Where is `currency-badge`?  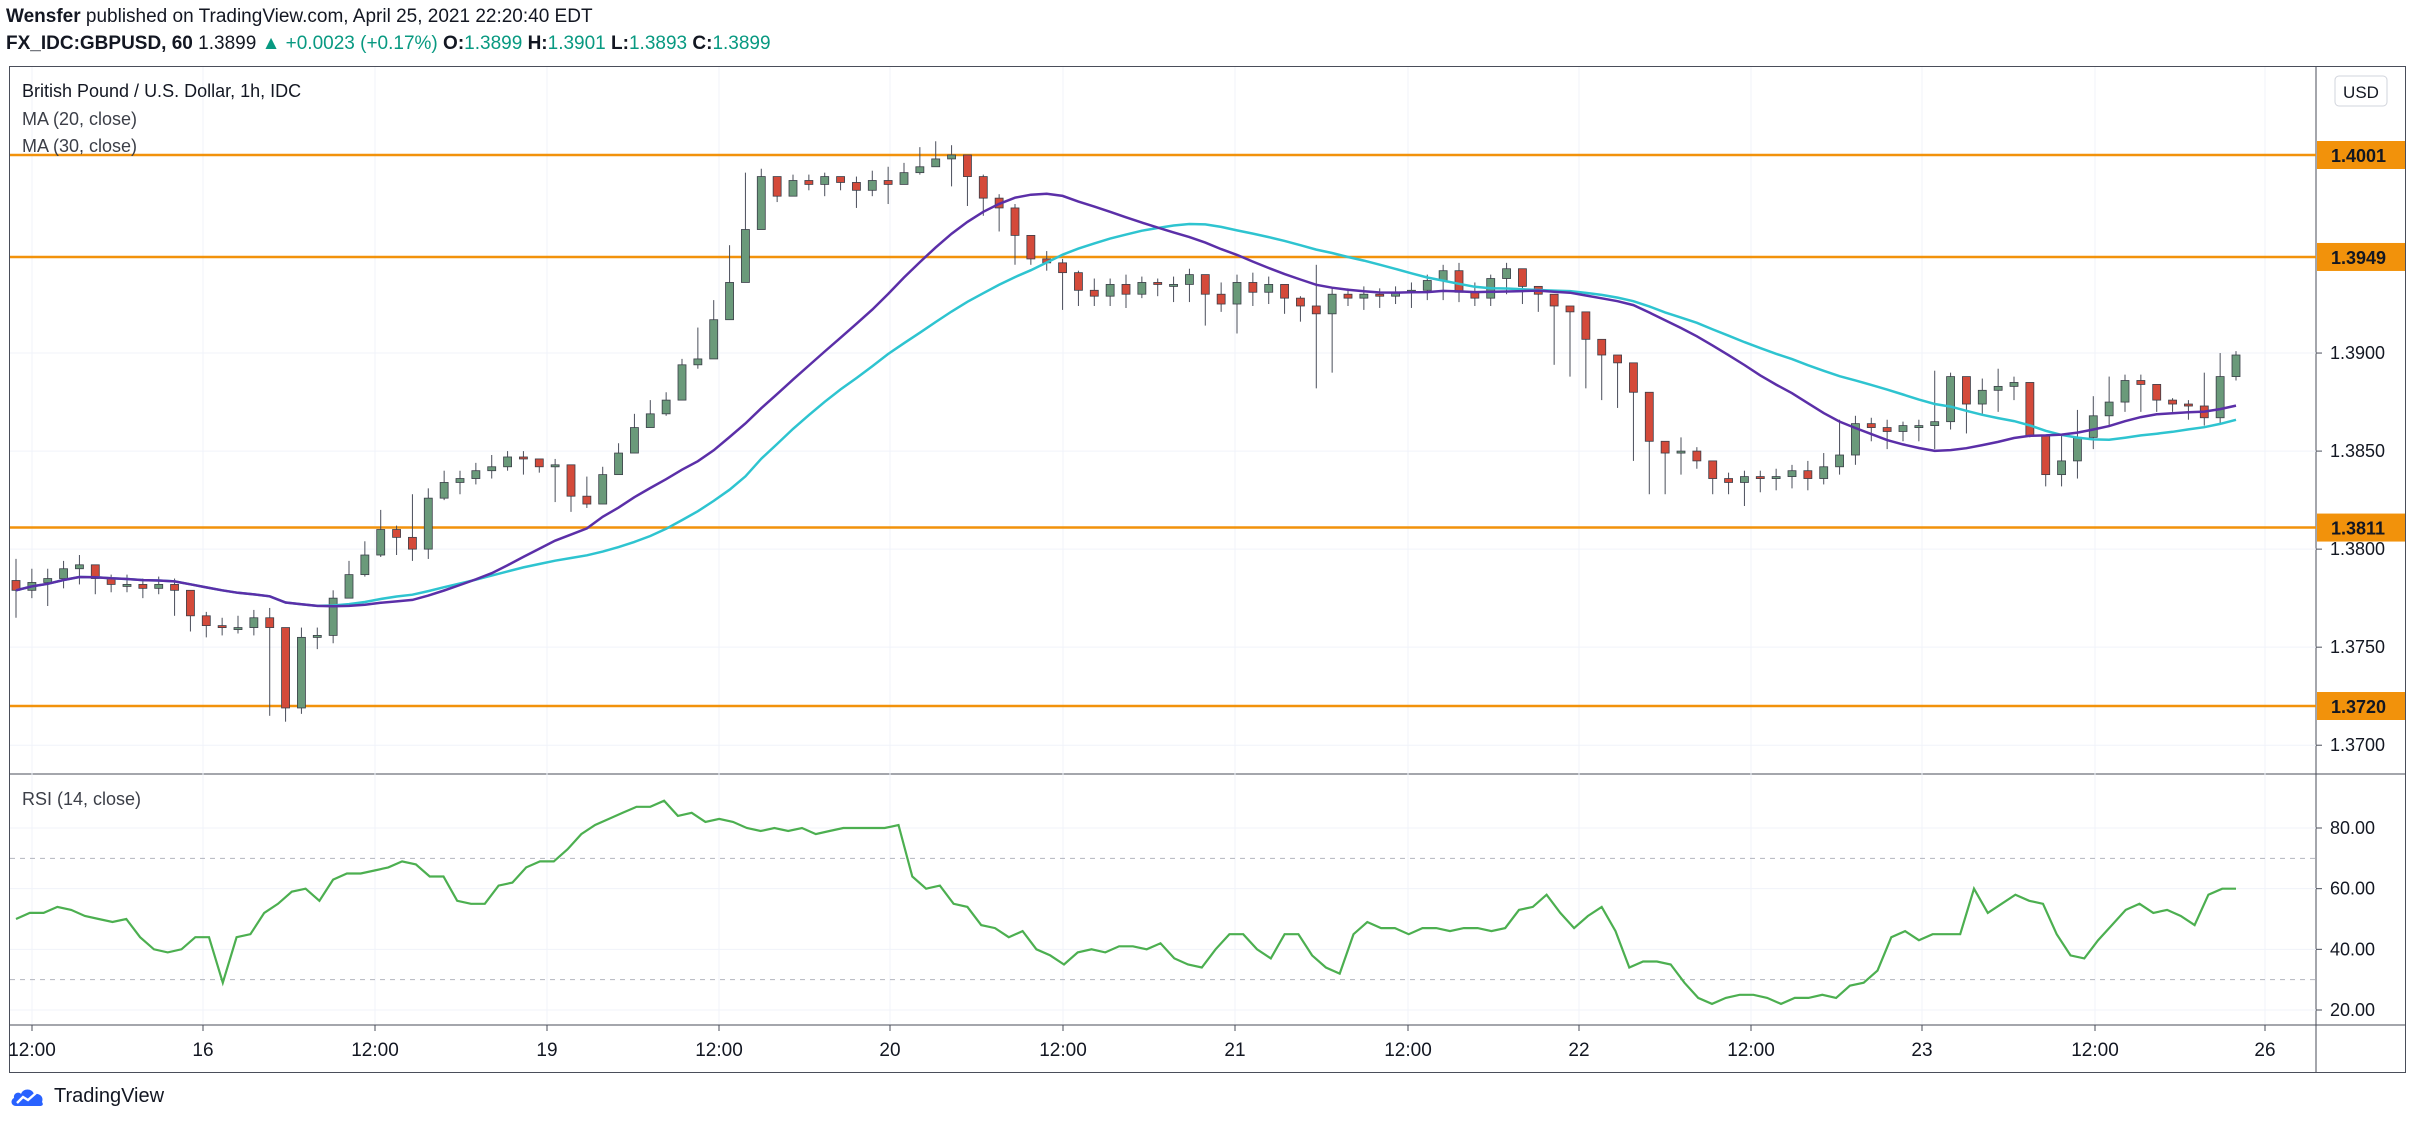
currency-badge is located at coordinates (2361, 91).